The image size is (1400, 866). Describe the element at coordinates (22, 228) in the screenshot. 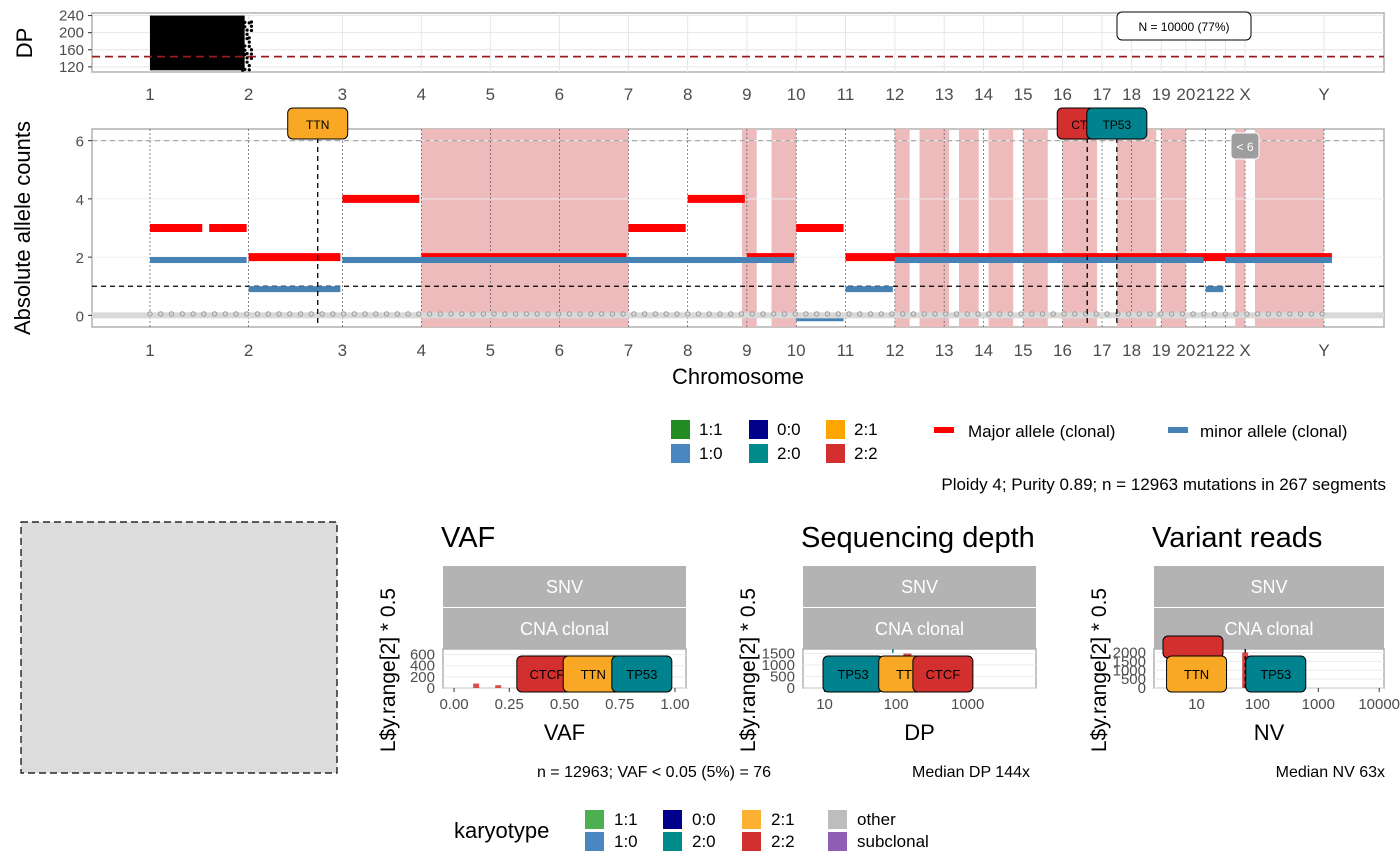

I see `cn-ylabel: Absolute allele counts` at that location.